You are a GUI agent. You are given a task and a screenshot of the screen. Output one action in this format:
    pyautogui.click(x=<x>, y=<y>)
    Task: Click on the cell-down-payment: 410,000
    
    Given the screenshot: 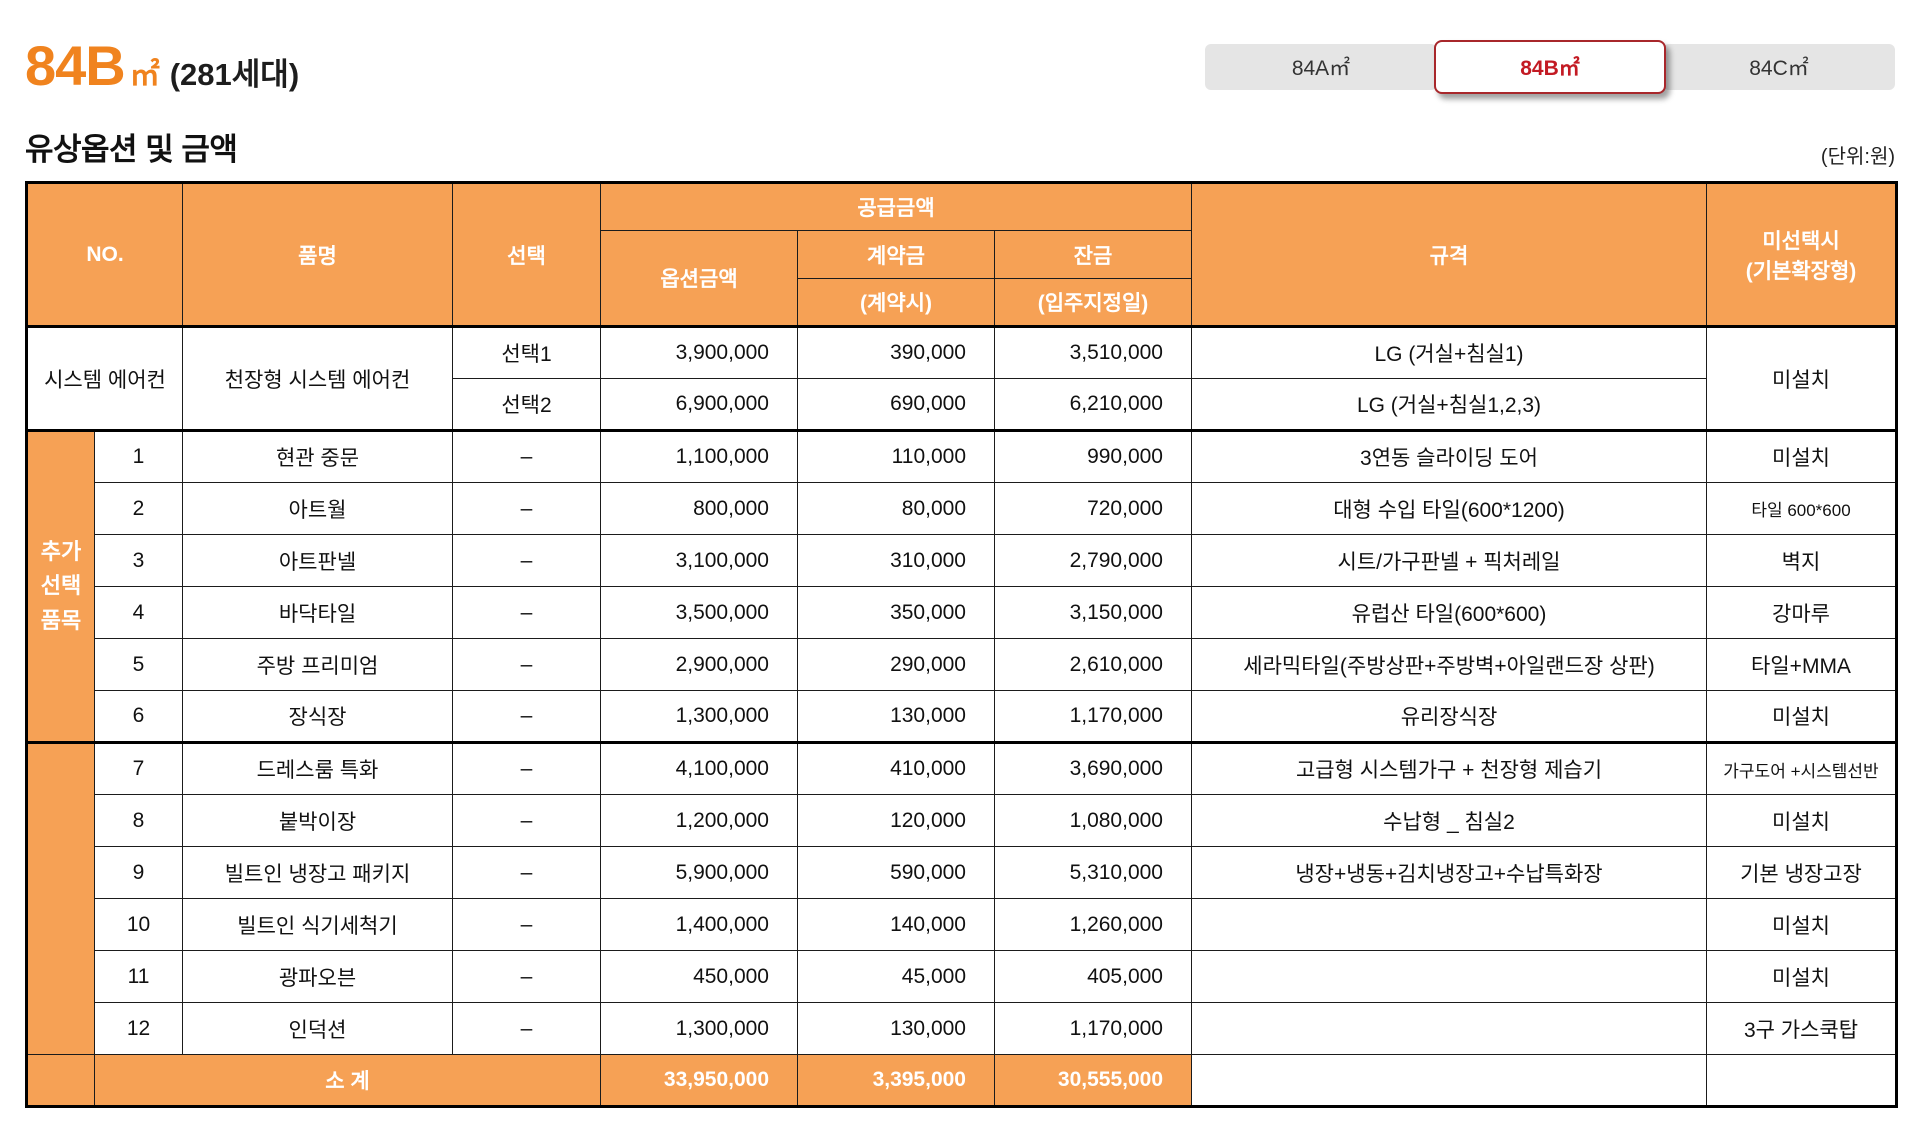 What is the action you would take?
    pyautogui.click(x=896, y=768)
    